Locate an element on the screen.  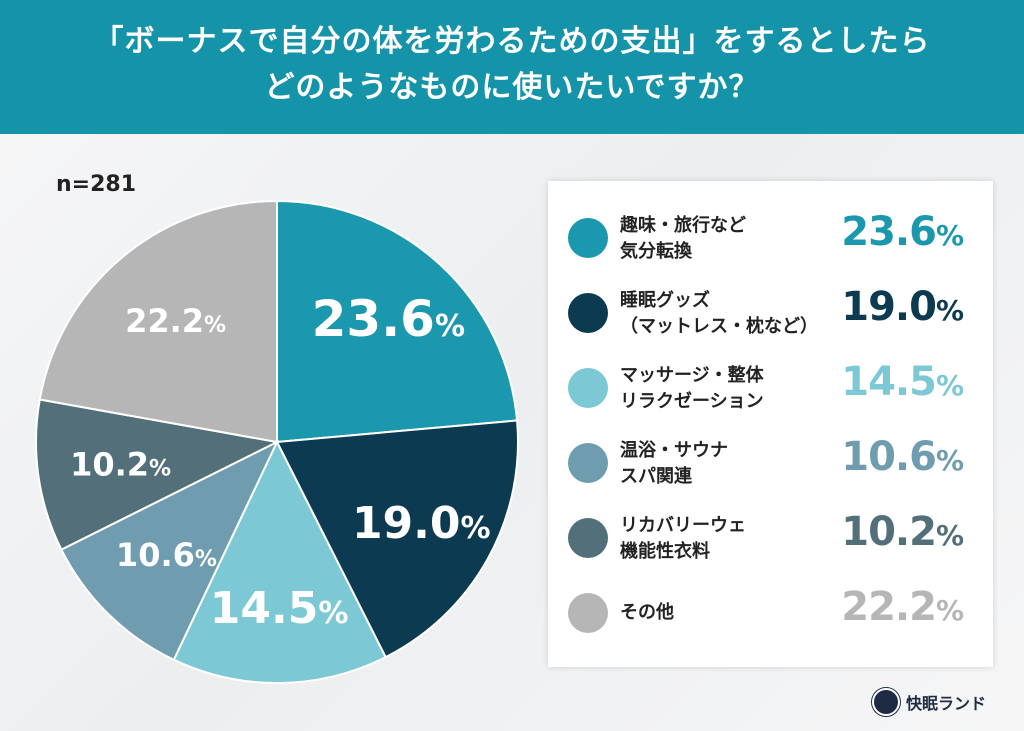
legend-item: 睡眠グッズ （マットレス・枕など） 19.0% is located at coordinates (770, 313).